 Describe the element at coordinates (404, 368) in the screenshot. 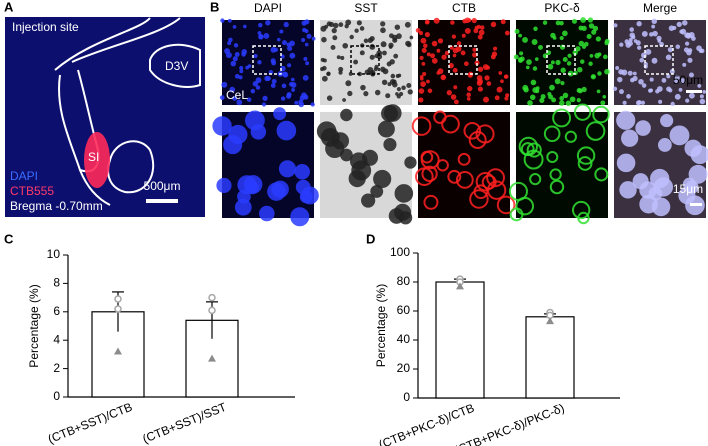

I see `y-tick-label: 20` at that location.